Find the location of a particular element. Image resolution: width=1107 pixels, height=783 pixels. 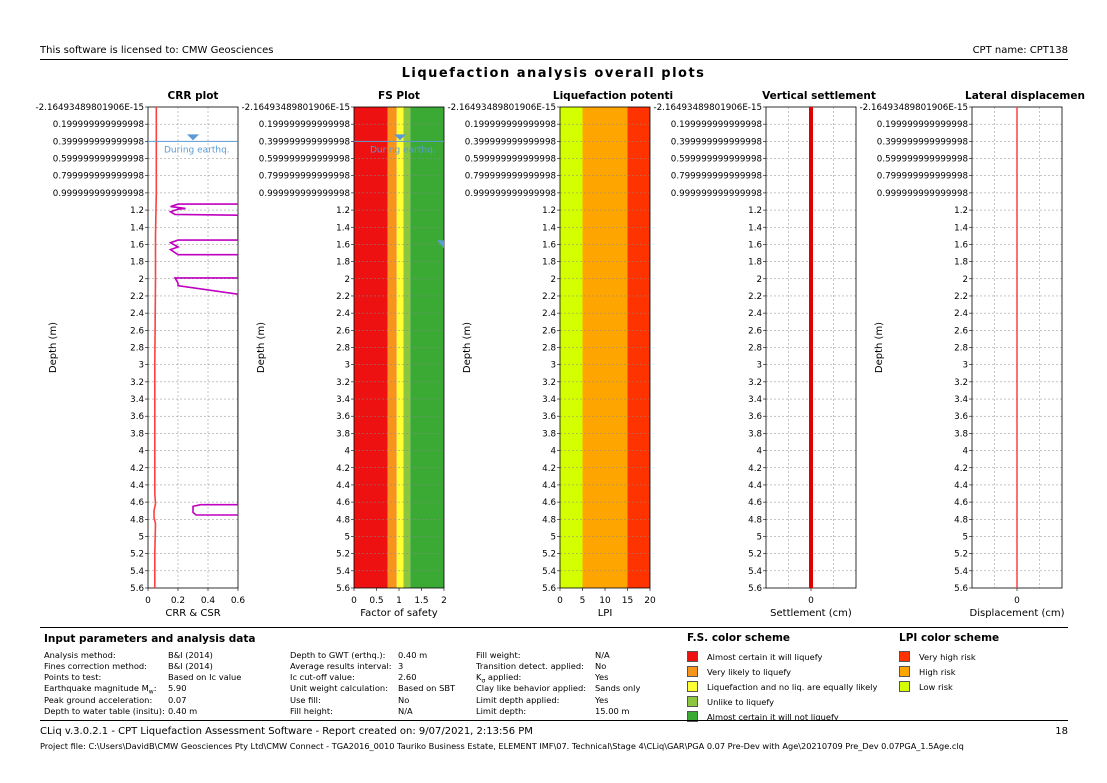

fs-marker-icon is located at coordinates (440, 244).